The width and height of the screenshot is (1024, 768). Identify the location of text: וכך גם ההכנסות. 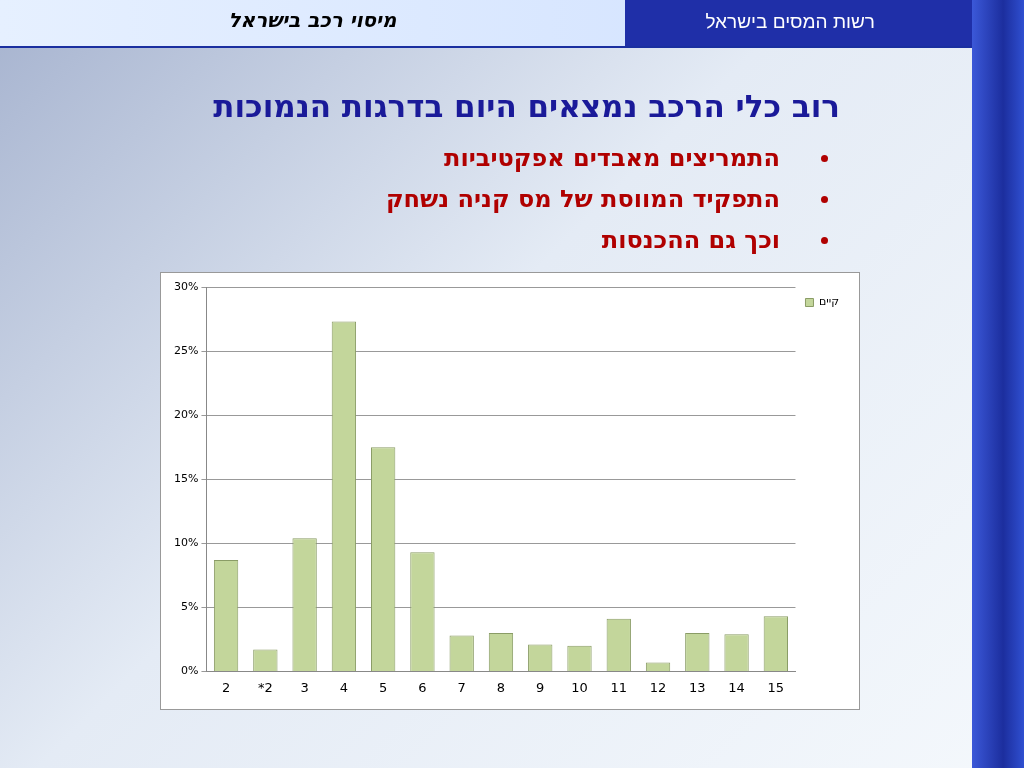
(690, 240).